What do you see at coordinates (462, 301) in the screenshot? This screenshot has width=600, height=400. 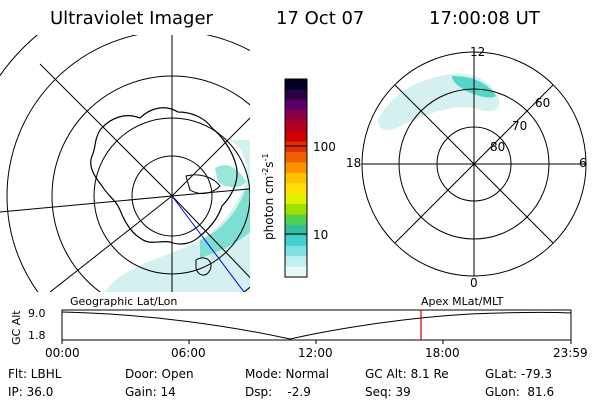 I see `timeline-right-caption: Apex MLat/MLT` at bounding box center [462, 301].